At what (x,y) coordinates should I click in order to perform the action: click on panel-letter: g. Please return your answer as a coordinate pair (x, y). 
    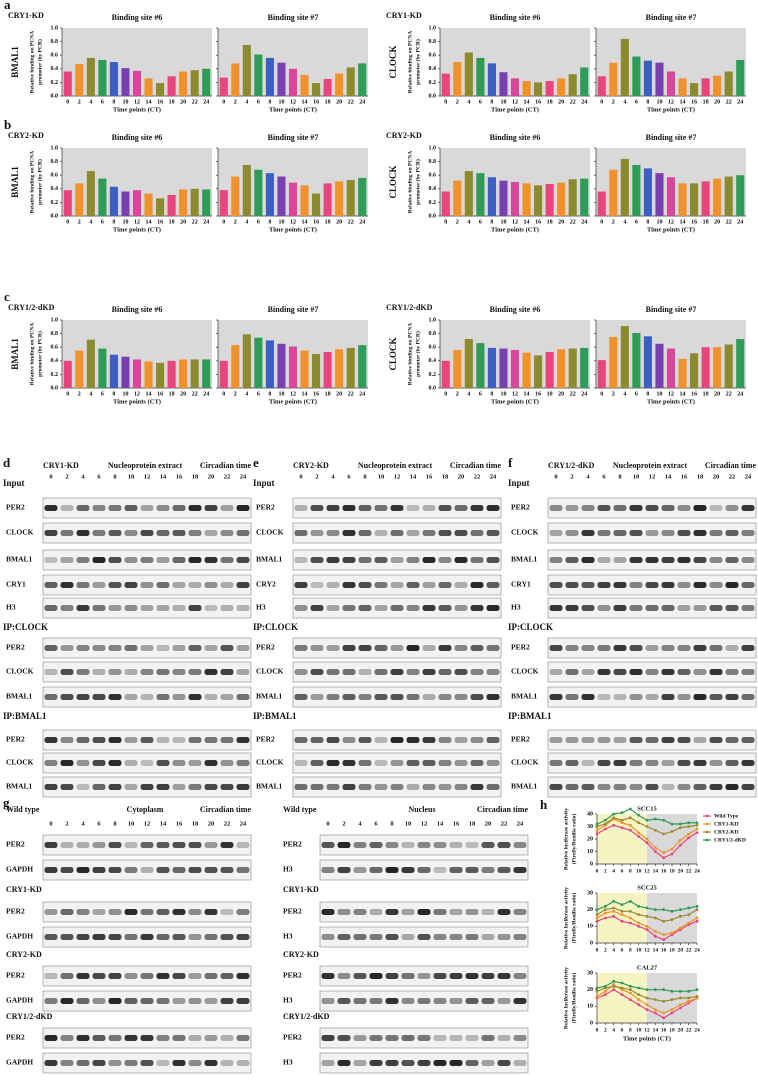
    Looking at the image, I should click on (6, 802).